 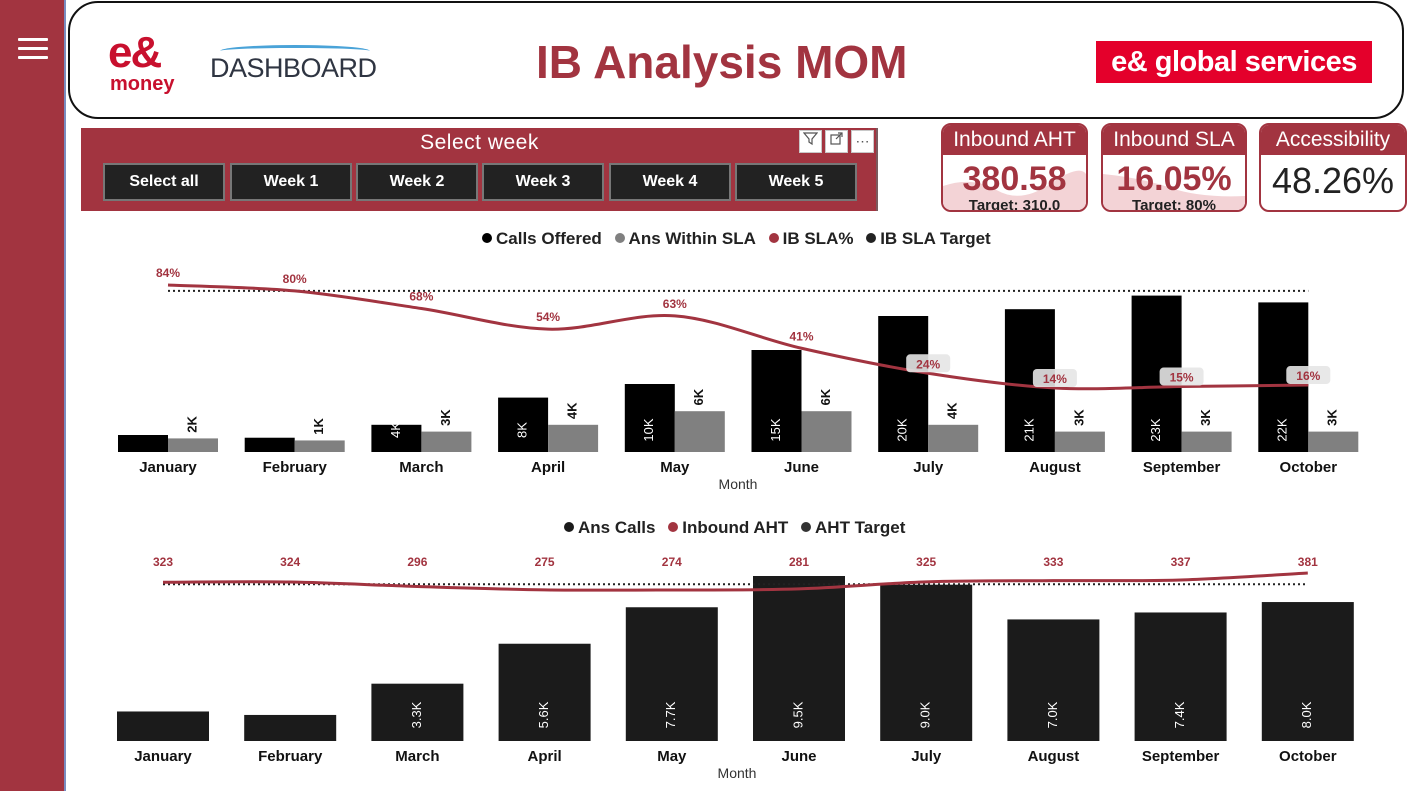 What do you see at coordinates (1308, 562) in the screenshot?
I see `line-data-label: 381` at bounding box center [1308, 562].